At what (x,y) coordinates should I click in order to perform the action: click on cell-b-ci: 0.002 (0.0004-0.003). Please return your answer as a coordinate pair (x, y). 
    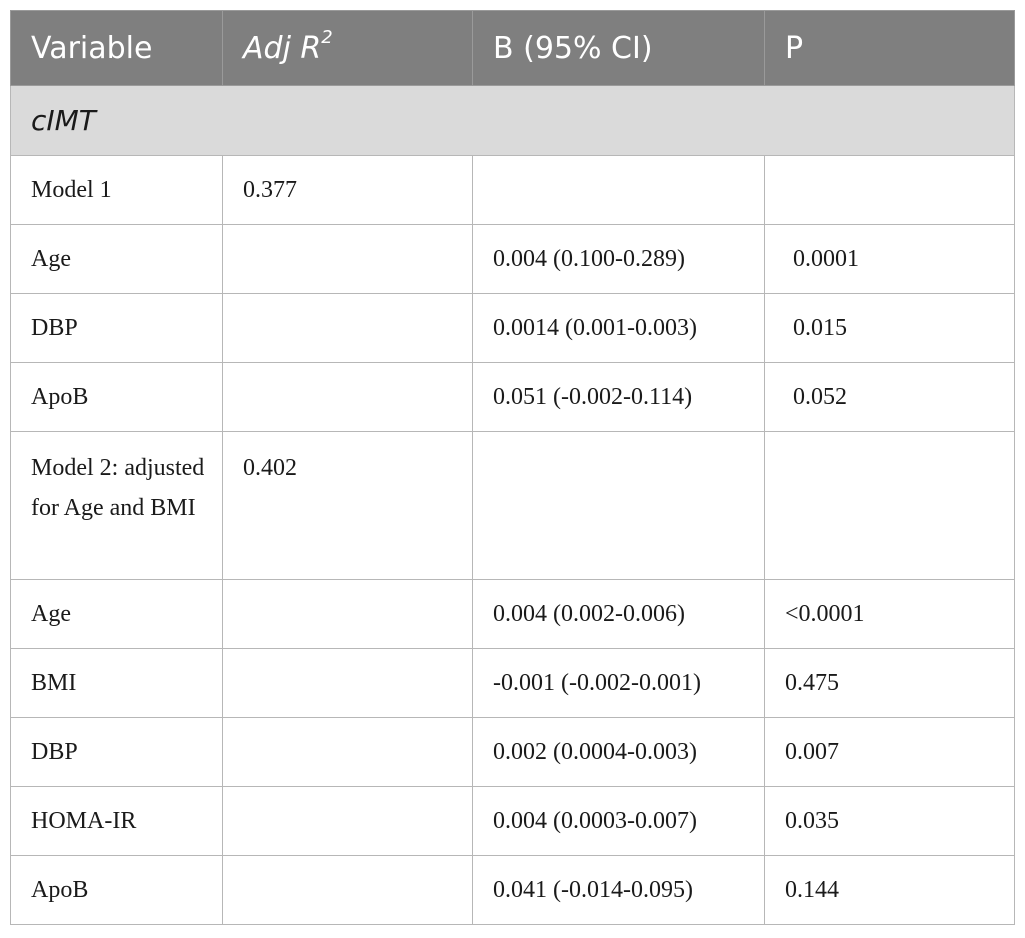
    Looking at the image, I should click on (618, 752).